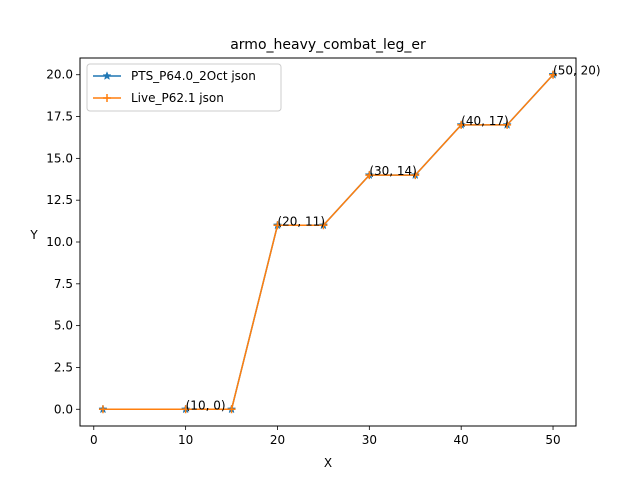  What do you see at coordinates (369, 440) in the screenshot?
I see `x-tick-label: 30` at bounding box center [369, 440].